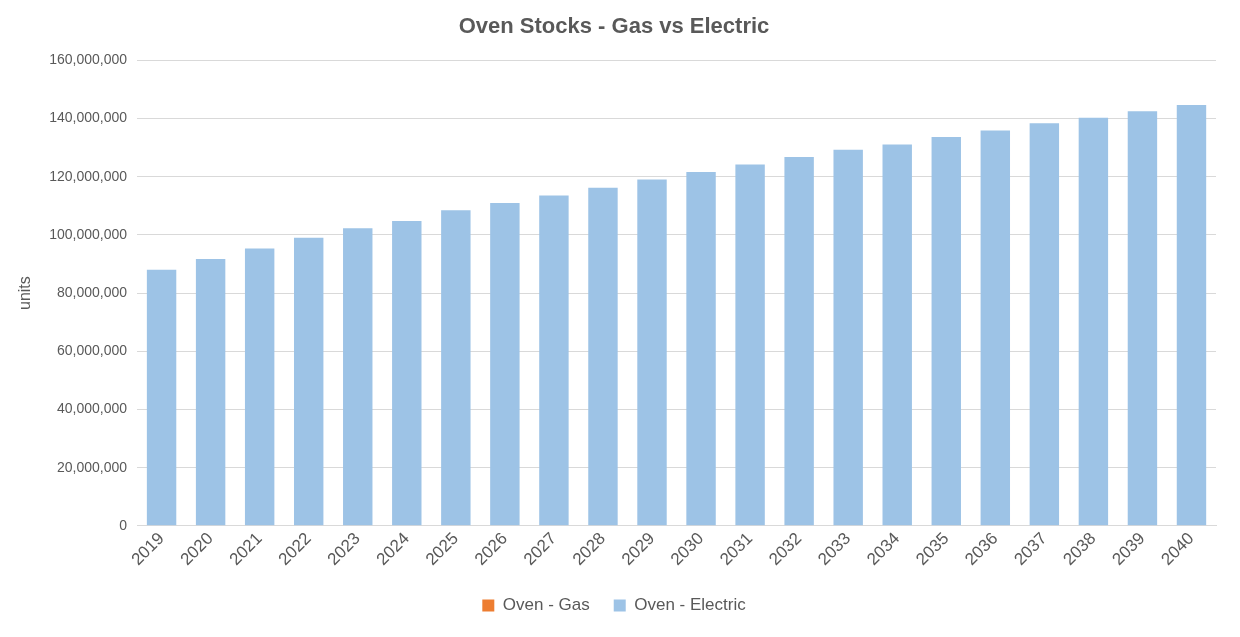 The image size is (1240, 637). What do you see at coordinates (88, 59) in the screenshot?
I see `y-tick-label: 160,000,000` at bounding box center [88, 59].